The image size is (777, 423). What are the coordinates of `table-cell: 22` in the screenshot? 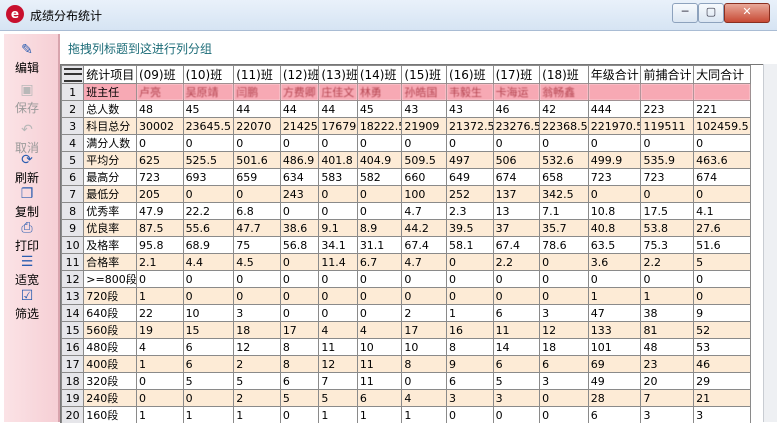 It's located at (159, 313).